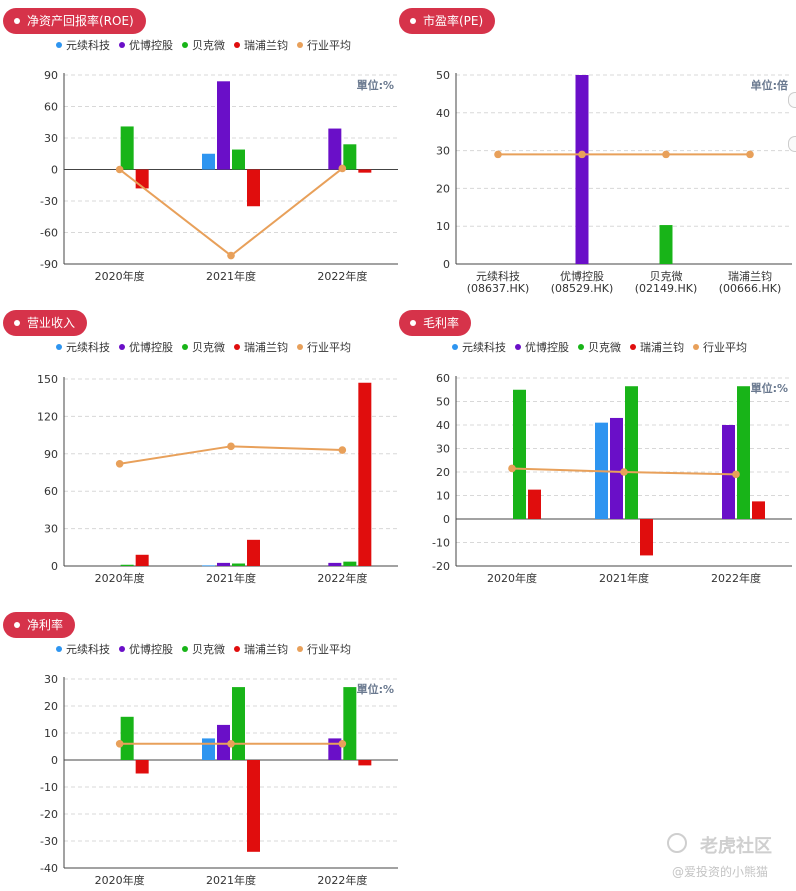 This screenshot has height=891, width=796. Describe the element at coordinates (208, 749) in the screenshot. I see `bar-元续科技` at that location.